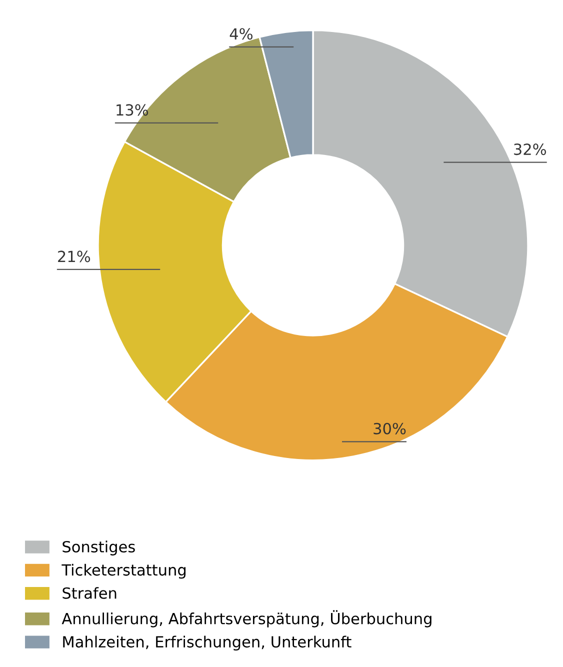 The height and width of the screenshot is (667, 563). I want to click on legend-label: Strafen, so click(89, 593).